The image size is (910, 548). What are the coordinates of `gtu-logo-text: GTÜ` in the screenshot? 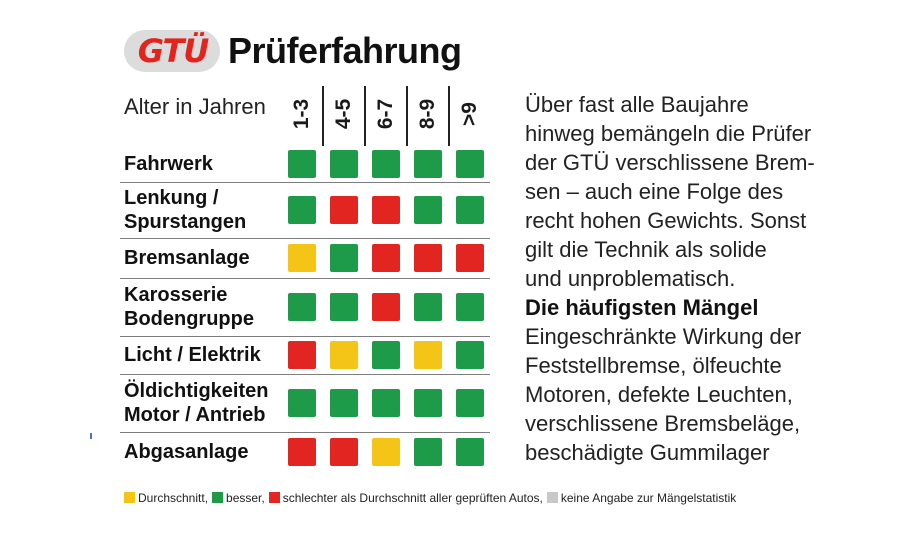 It's located at (173, 51).